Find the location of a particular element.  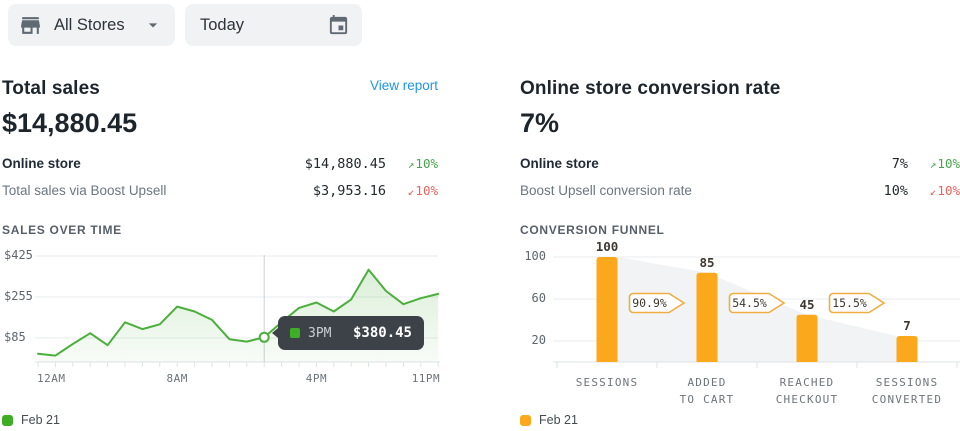

total-sales-title: Total sales is located at coordinates (51, 88).